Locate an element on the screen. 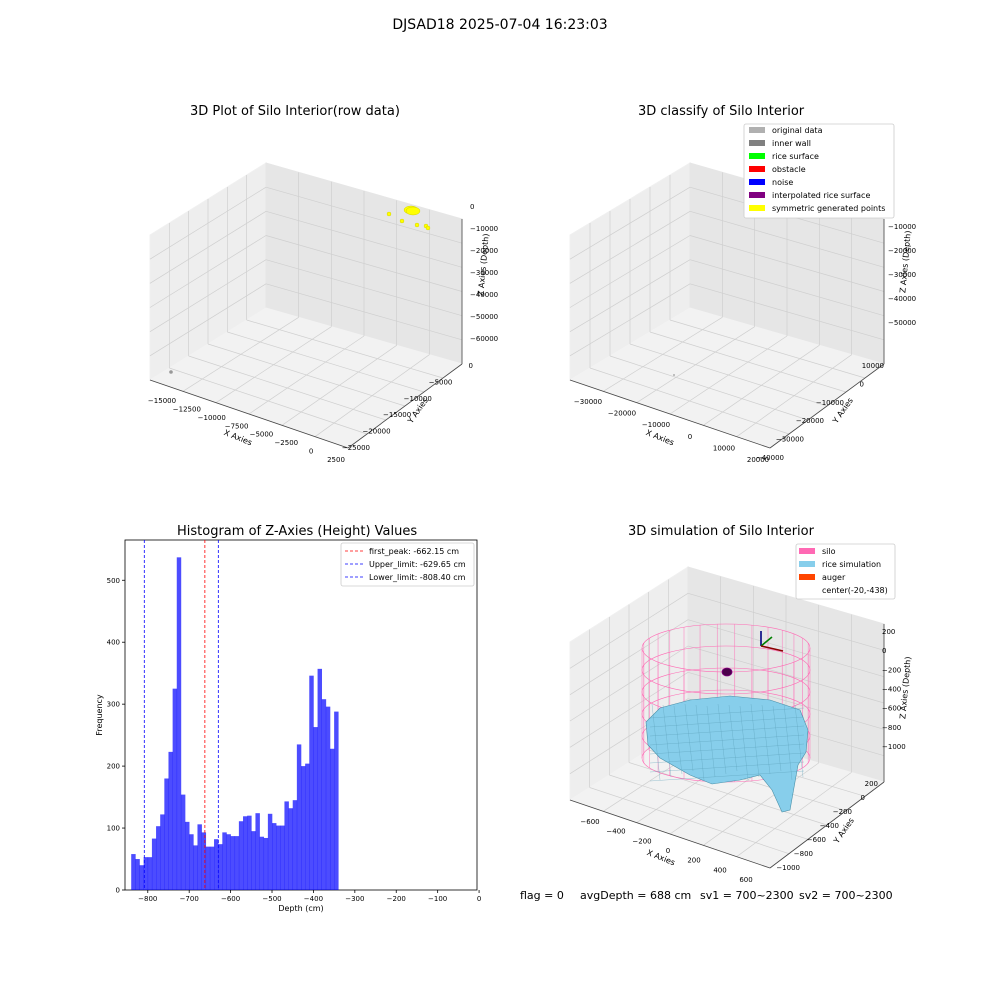 The width and height of the screenshot is (1000, 1000). x-tick-label: −700 is located at coordinates (189, 899).